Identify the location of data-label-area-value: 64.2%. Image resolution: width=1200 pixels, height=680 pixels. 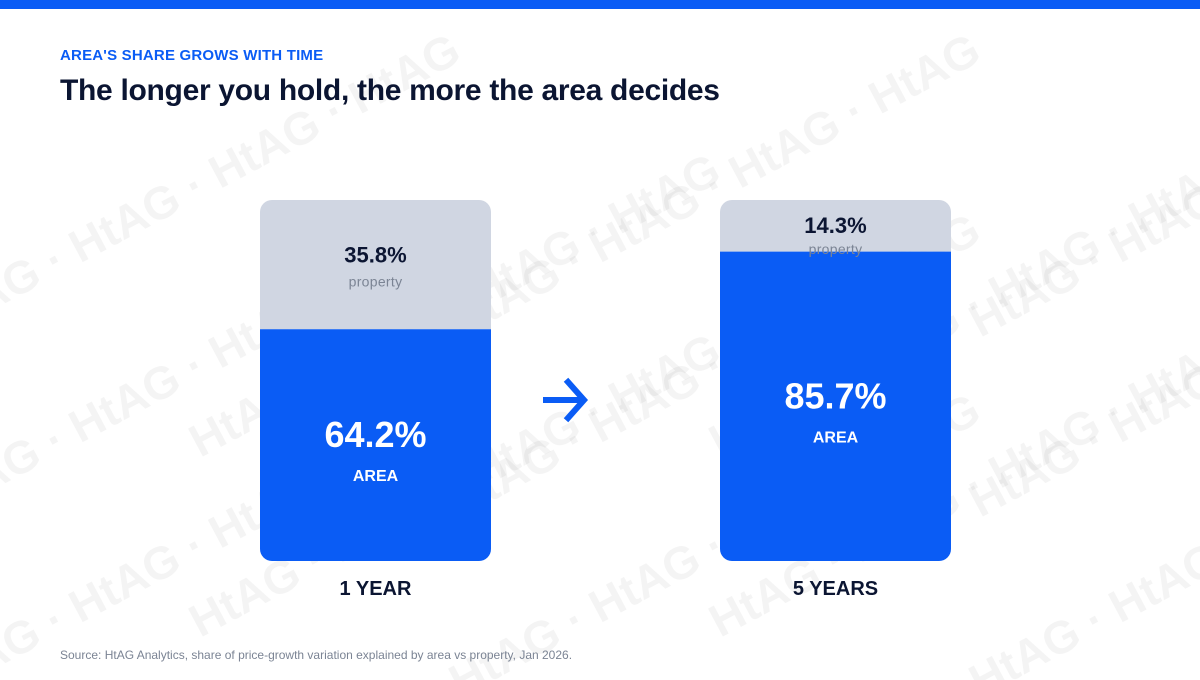
(375, 434).